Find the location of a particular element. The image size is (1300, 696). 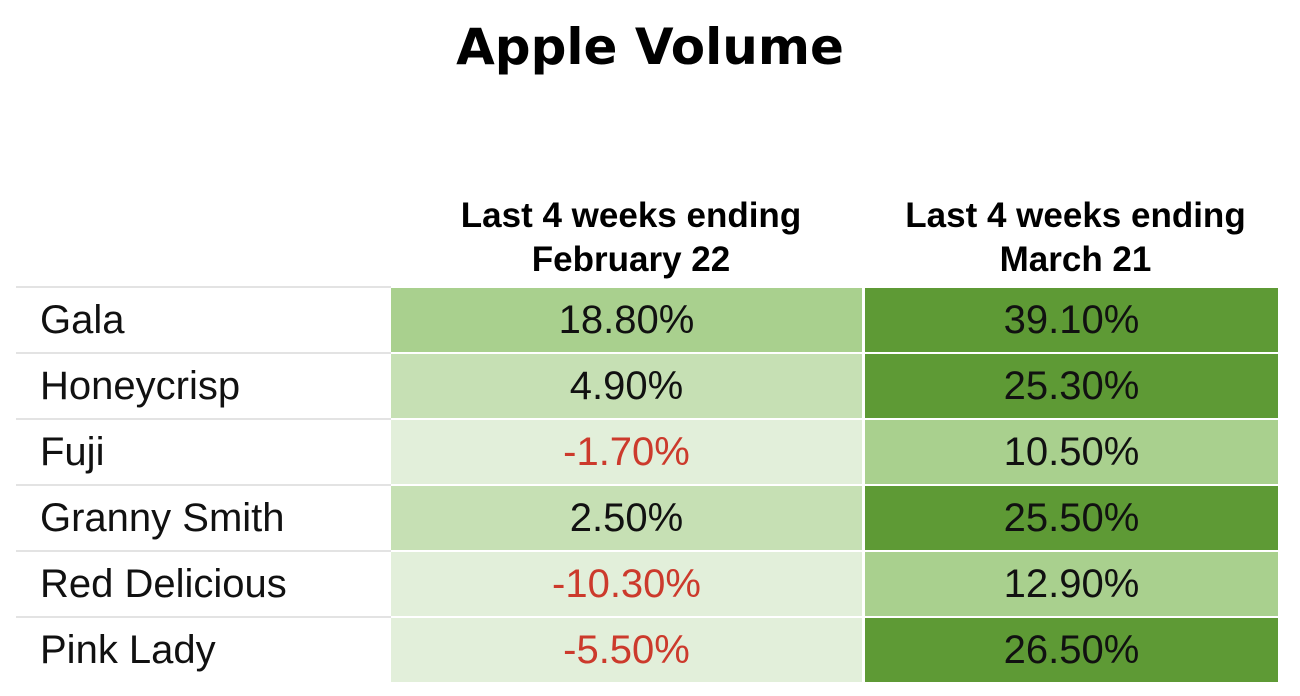

column-header-february: Last 4 weeks ending February 22 is located at coordinates (631, 237).